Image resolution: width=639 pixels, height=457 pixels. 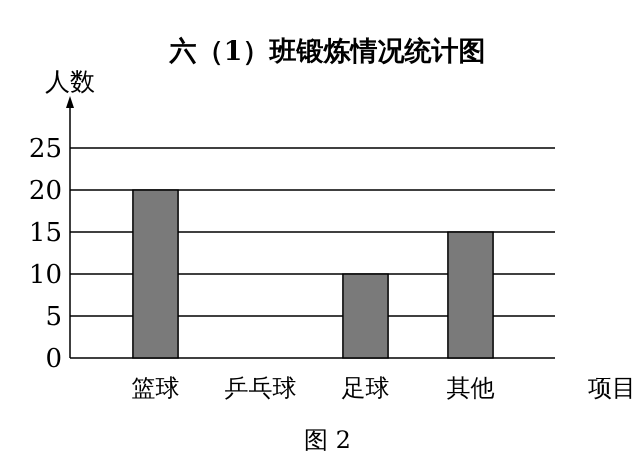 What do you see at coordinates (53, 317) in the screenshot?
I see `y-tick-label: 5` at bounding box center [53, 317].